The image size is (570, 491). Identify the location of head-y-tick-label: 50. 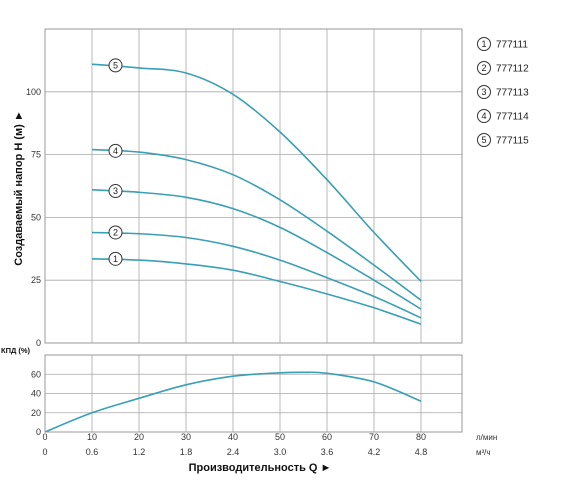
(36, 217).